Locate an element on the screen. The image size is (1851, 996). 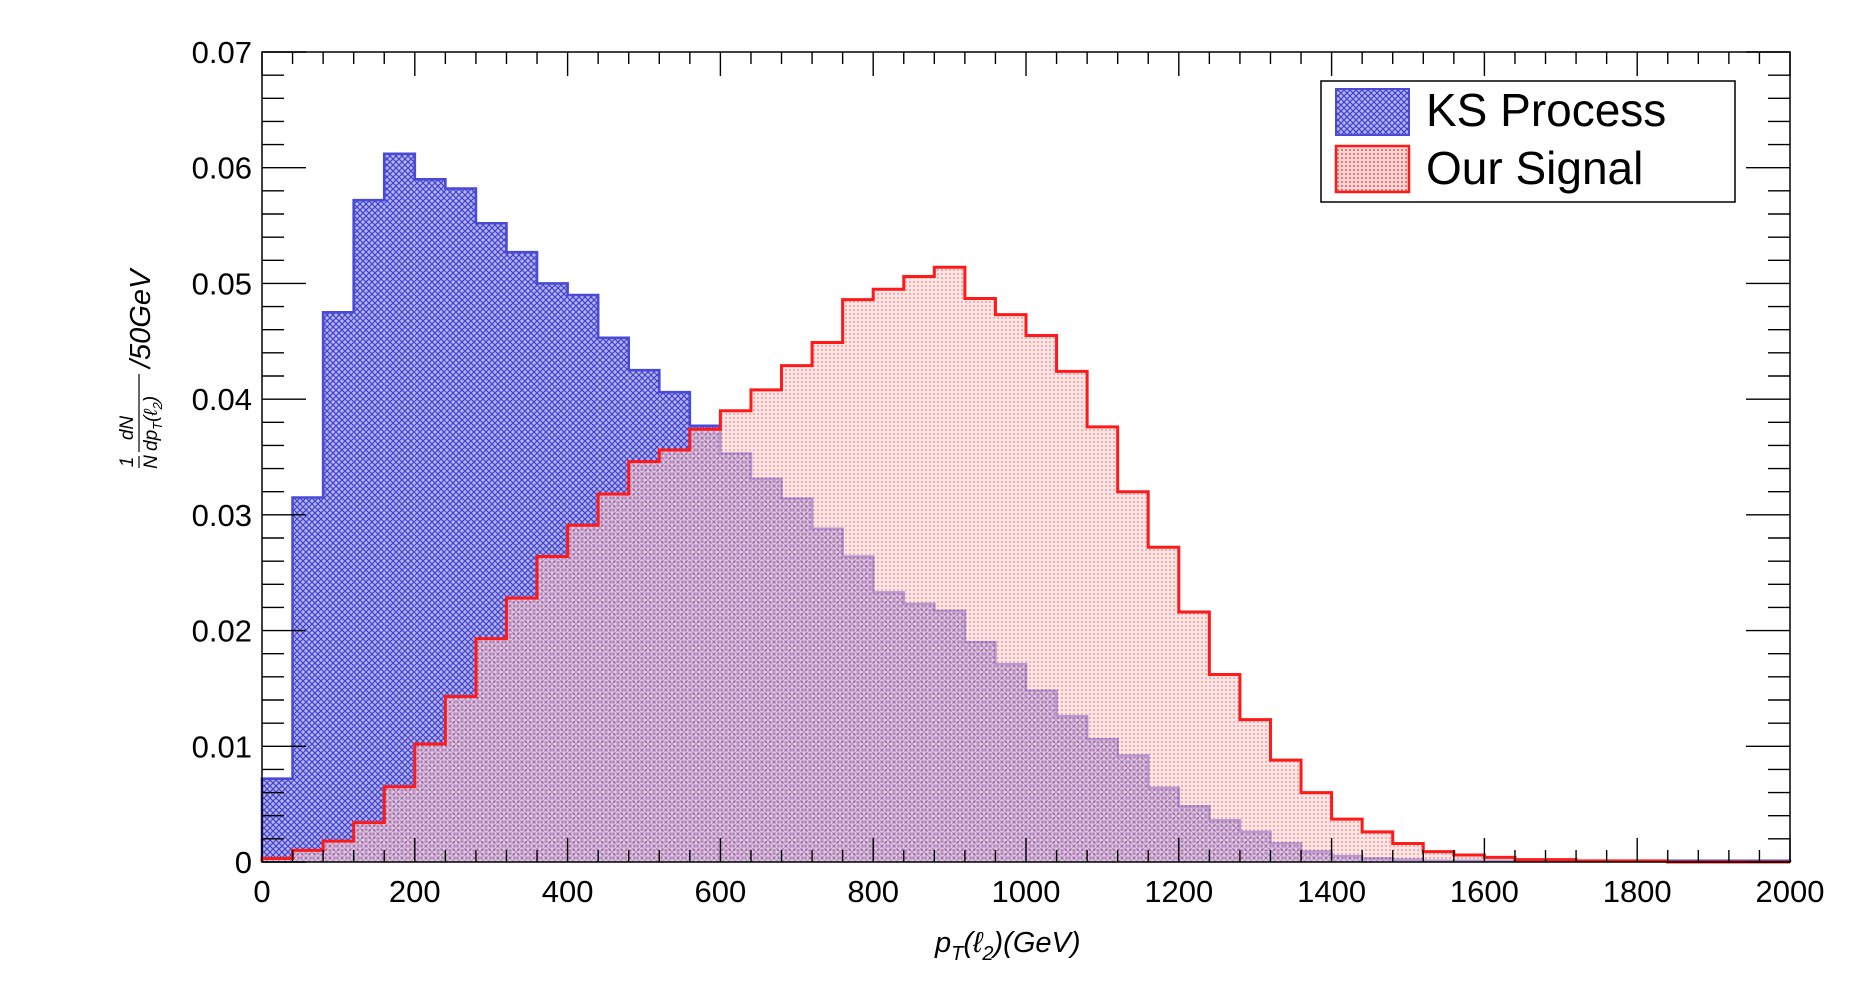
x-tick-label: 1400 is located at coordinates (1331, 891).